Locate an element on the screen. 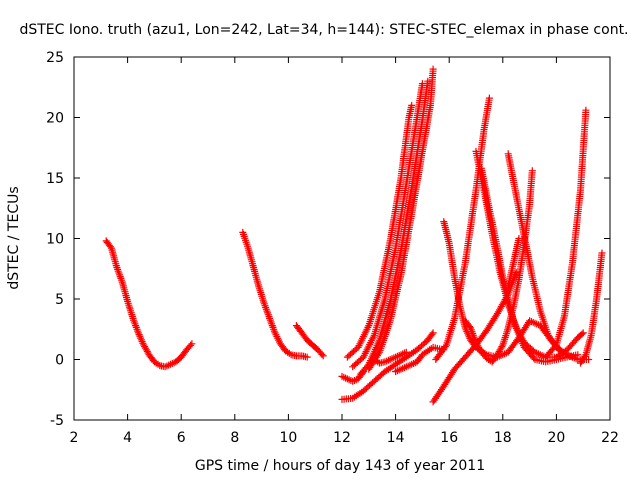 The width and height of the screenshot is (640, 480). series-13-markers is located at coordinates (462, 228).